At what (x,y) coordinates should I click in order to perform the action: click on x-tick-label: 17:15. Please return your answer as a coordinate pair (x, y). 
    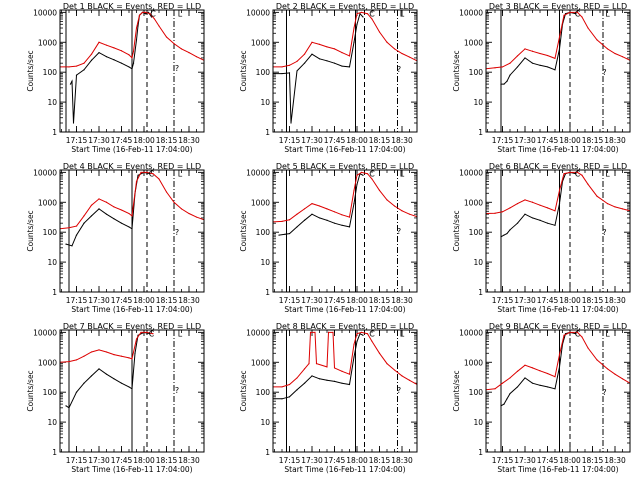
    Looking at the image, I should click on (77, 460).